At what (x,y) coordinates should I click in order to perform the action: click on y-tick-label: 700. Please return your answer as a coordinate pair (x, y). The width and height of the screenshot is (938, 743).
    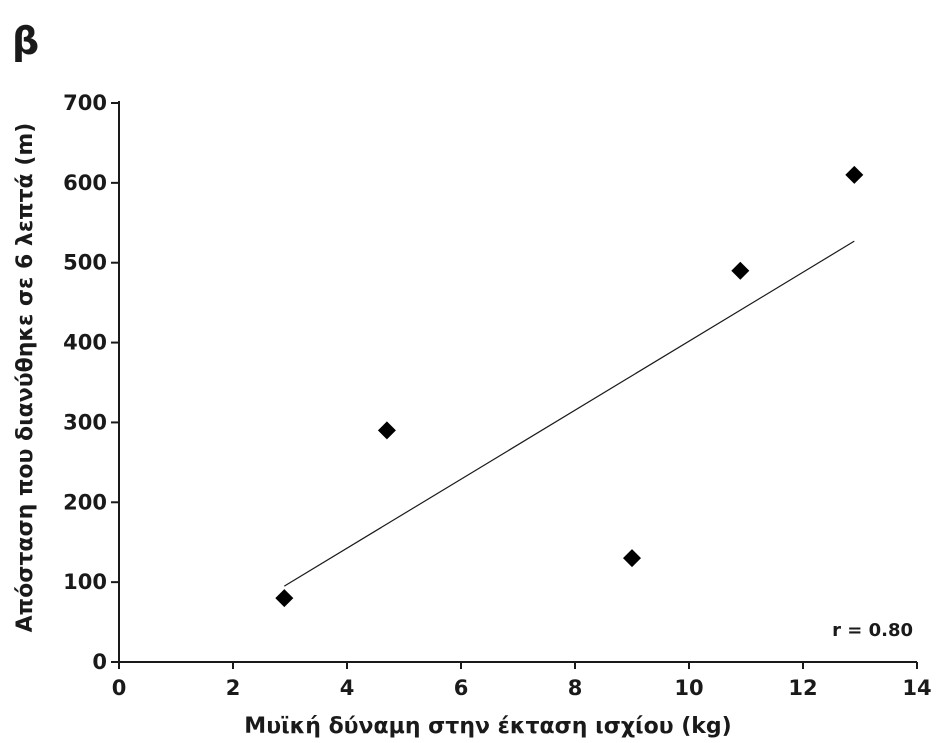
    Looking at the image, I should click on (85, 103).